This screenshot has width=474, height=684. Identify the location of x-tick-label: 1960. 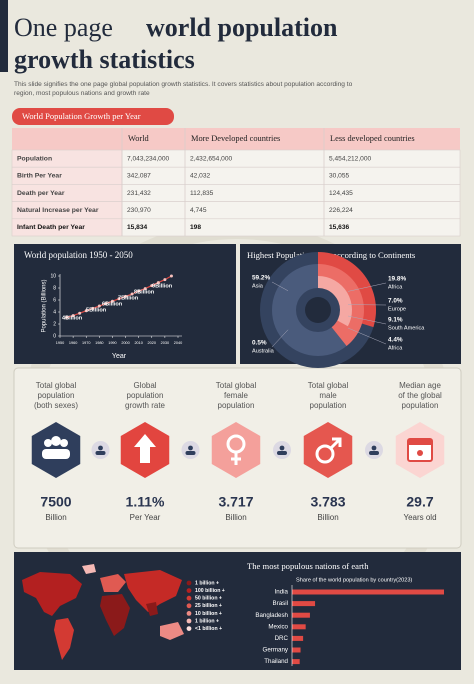
(73, 343).